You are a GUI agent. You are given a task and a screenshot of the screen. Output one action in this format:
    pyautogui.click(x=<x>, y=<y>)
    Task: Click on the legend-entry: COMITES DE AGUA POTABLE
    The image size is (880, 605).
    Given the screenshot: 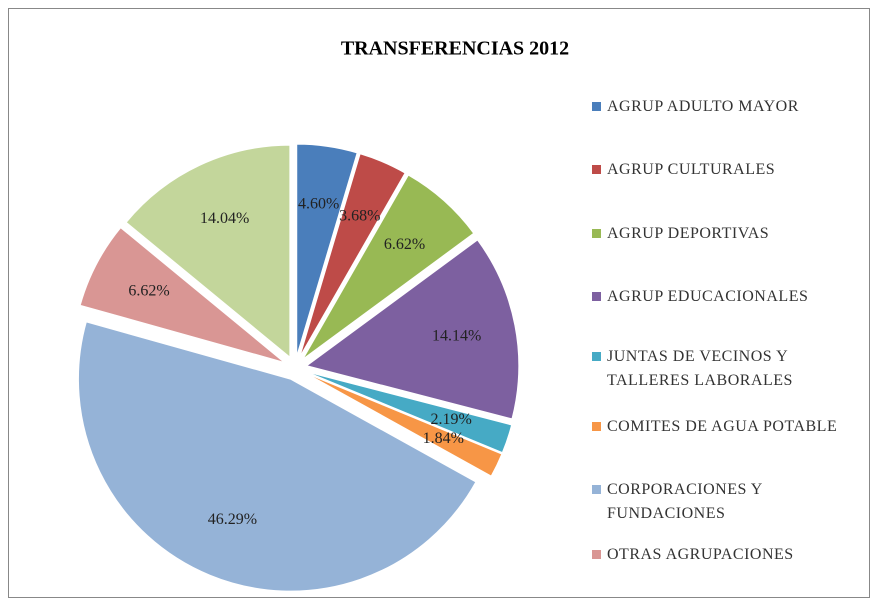 What is the action you would take?
    pyautogui.click(x=732, y=427)
    